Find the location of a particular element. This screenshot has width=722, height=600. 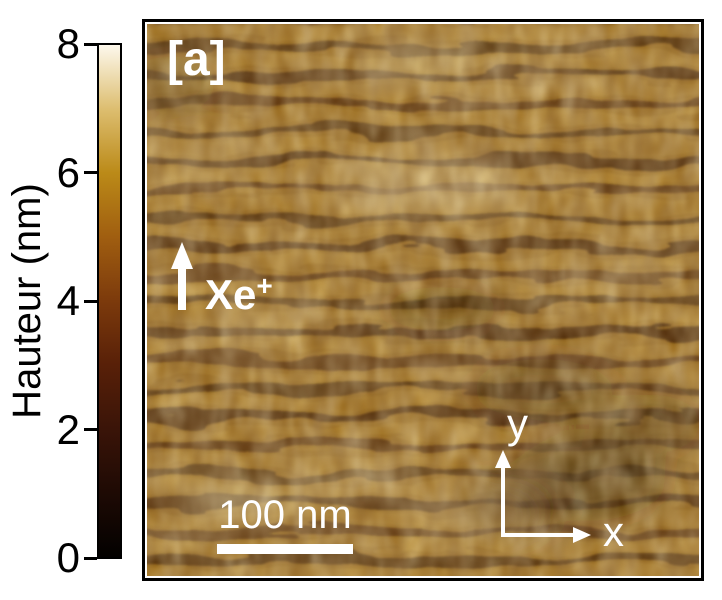

colorbar-tick-label: 2 is located at coordinates (68, 429).